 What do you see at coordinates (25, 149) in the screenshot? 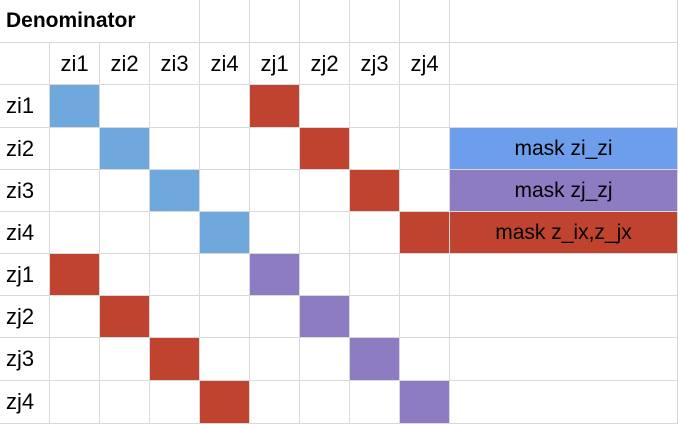
I see `row-header: zi2` at bounding box center [25, 149].